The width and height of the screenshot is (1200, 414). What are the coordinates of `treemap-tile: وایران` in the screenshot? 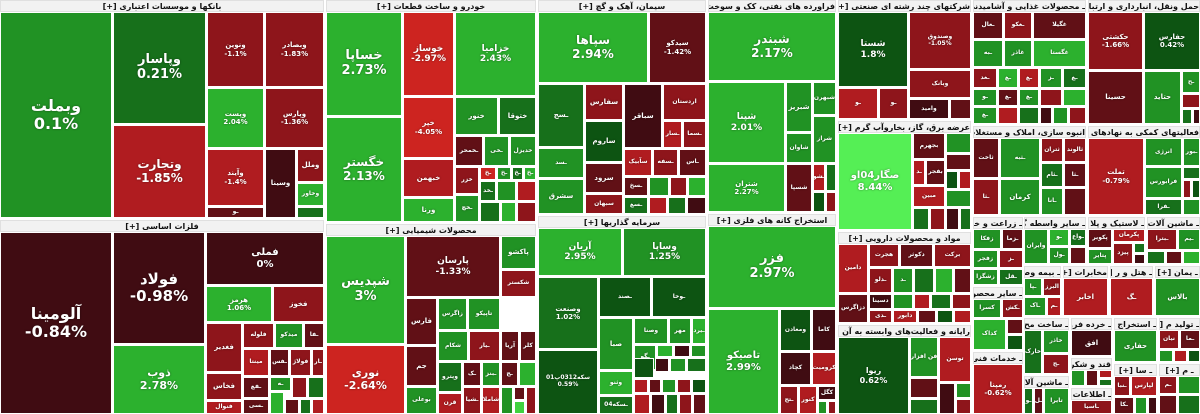 It's located at (1036, 246).